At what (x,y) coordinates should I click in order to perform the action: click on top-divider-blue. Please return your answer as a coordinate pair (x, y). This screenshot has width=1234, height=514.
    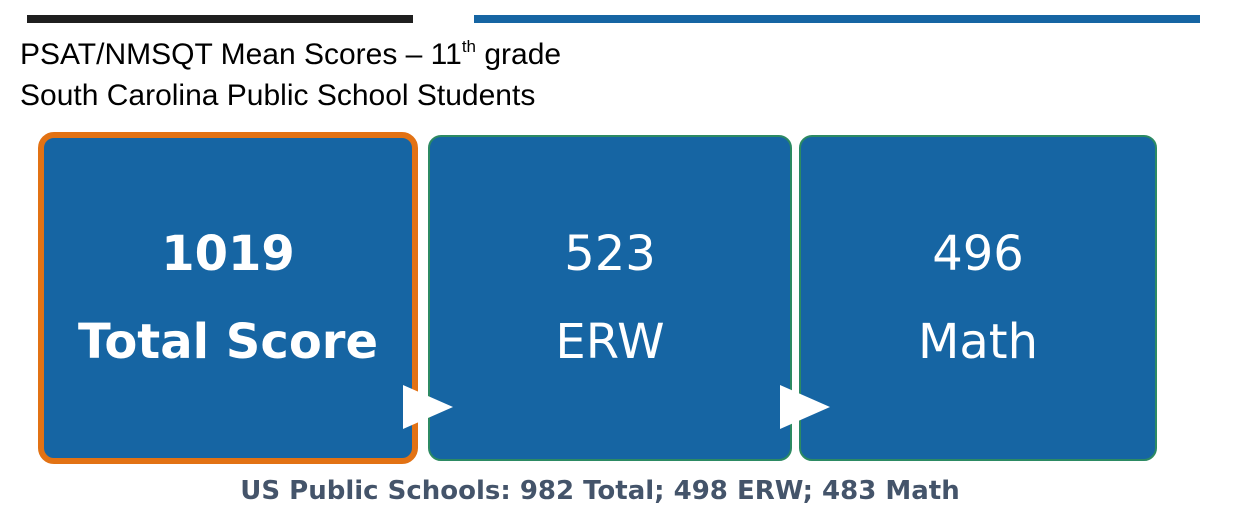
    Looking at the image, I should click on (837, 19).